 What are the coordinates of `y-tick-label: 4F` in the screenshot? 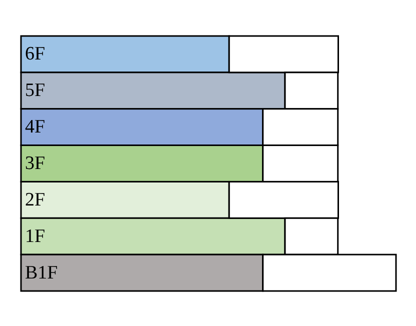 It's located at (35, 127).